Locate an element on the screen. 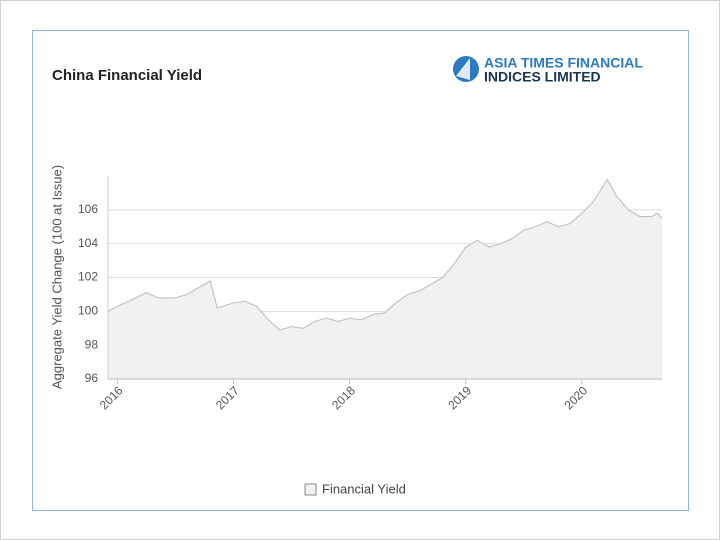 Image resolution: width=720 pixels, height=540 pixels. y-axis-label: Aggregate Yield Change (100 at Issue) is located at coordinates (56, 277).